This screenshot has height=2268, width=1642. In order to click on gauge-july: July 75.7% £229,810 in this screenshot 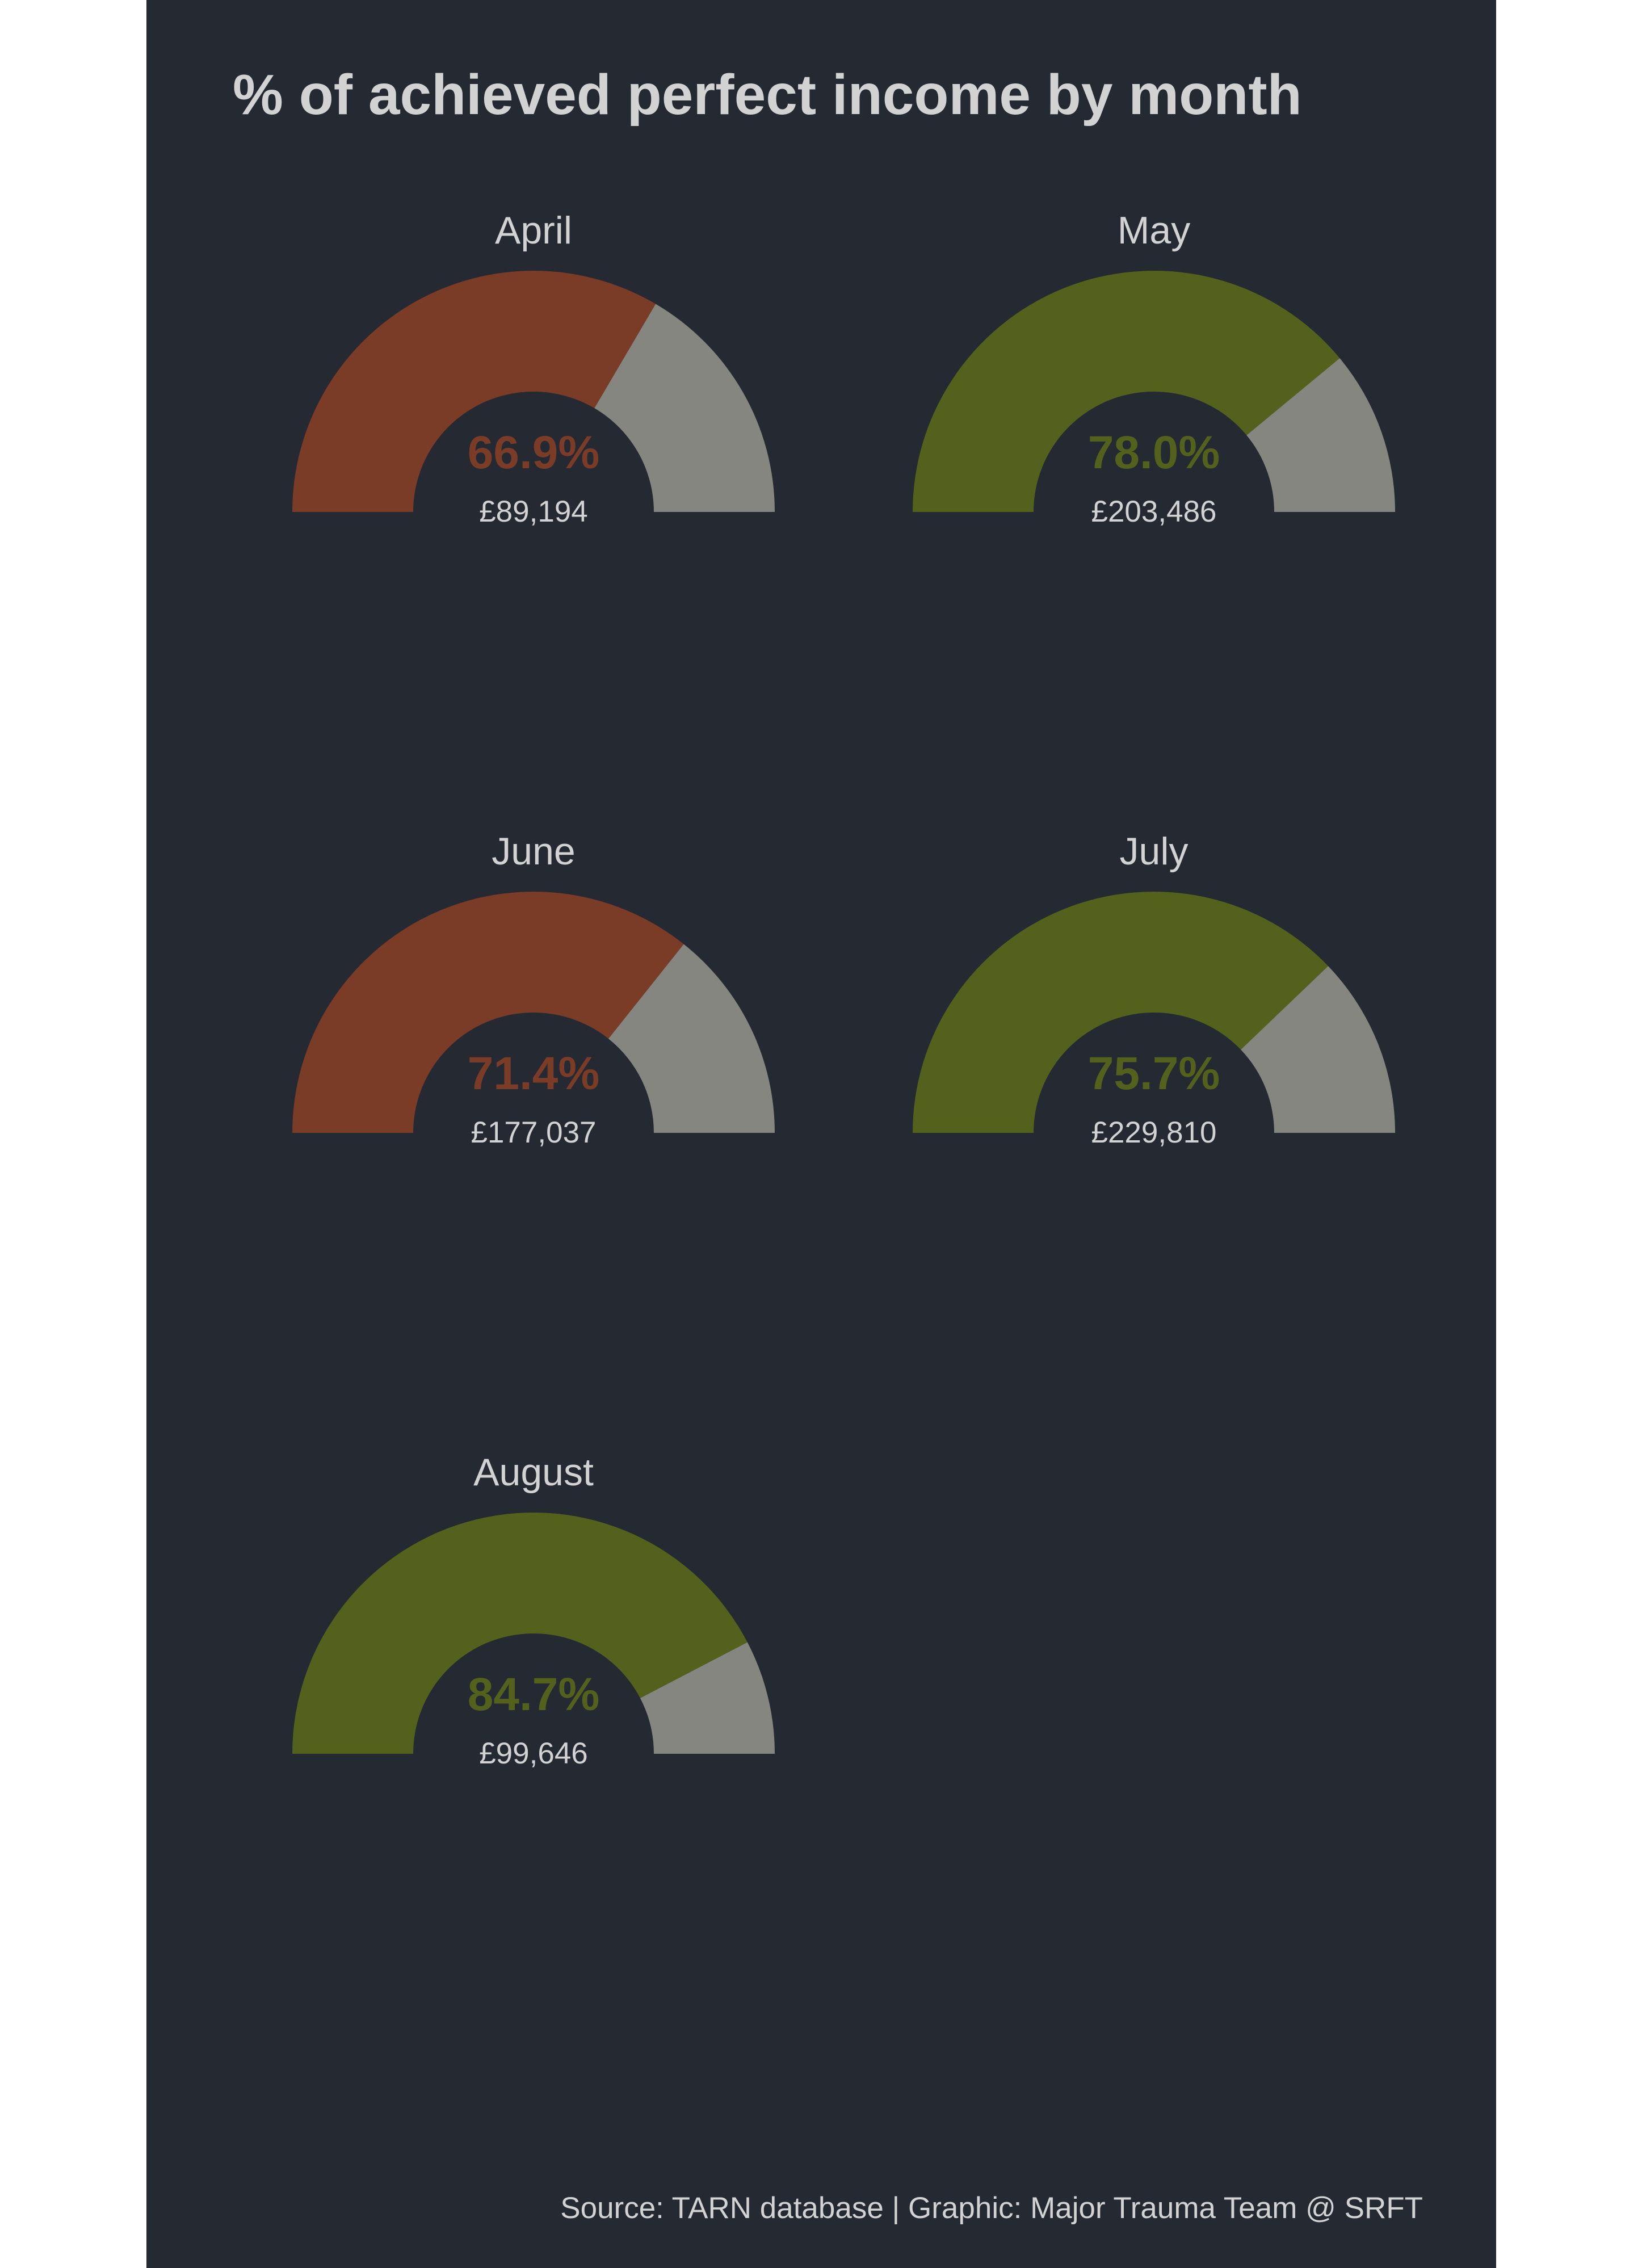, I will do `click(1154, 989)`.